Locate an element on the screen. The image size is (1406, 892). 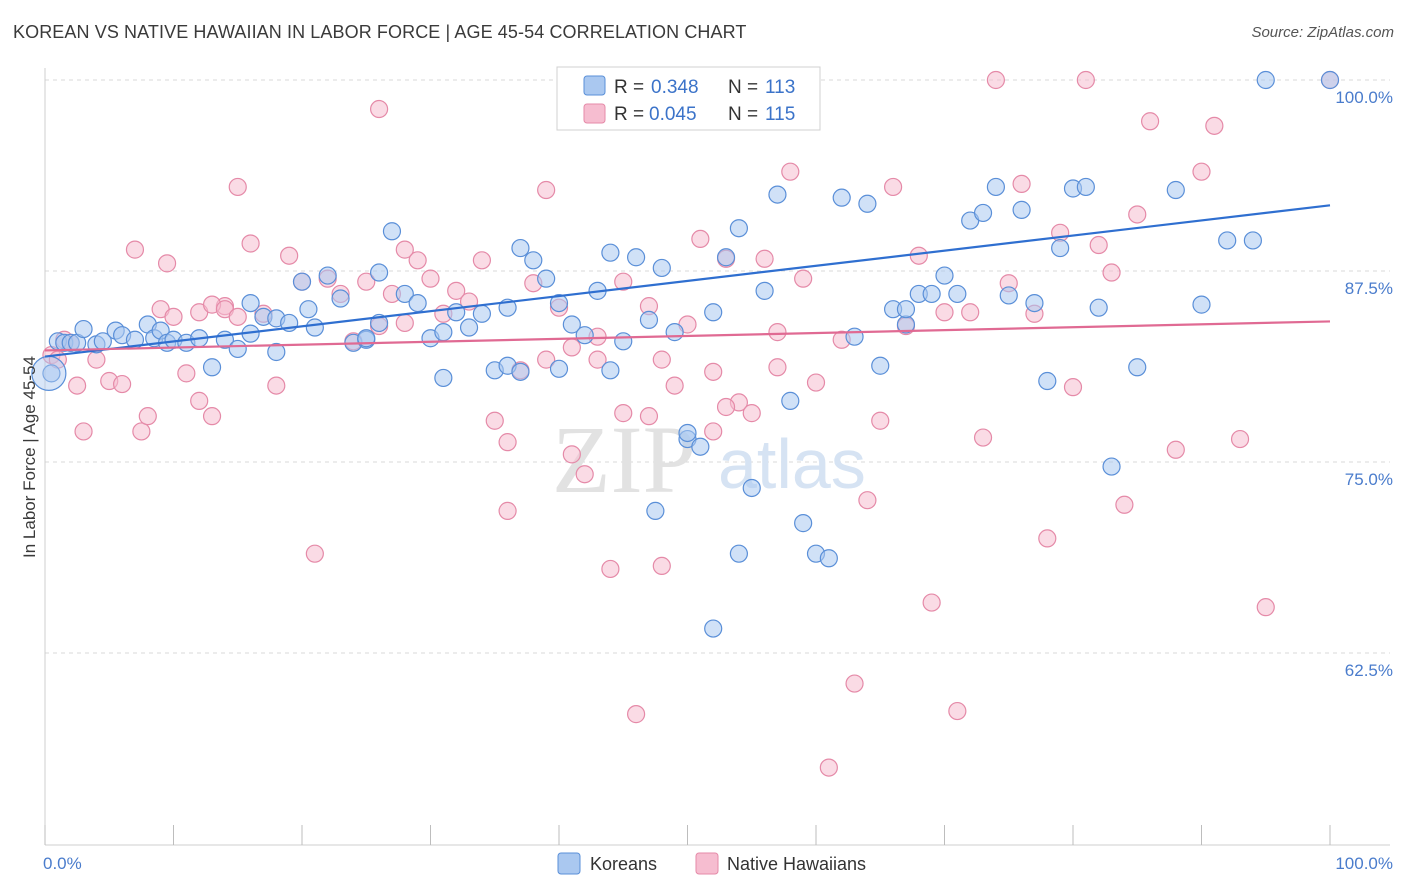
legend-n-label-koreans: N = is located at coordinates (743, 87).